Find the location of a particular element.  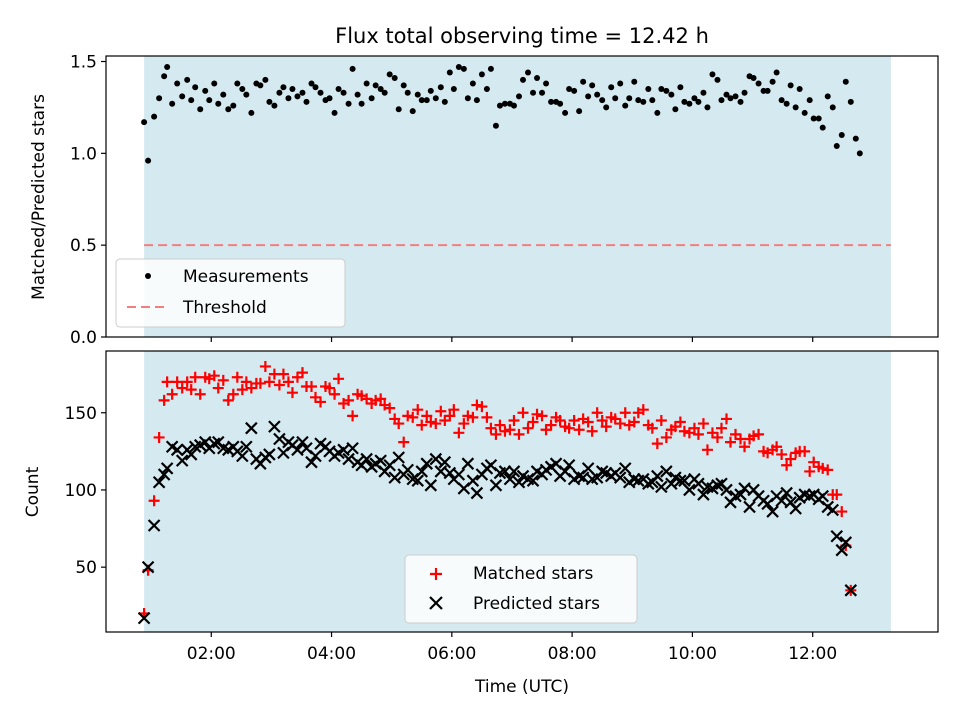

legend-measurements-label: Measurements is located at coordinates (246, 277).